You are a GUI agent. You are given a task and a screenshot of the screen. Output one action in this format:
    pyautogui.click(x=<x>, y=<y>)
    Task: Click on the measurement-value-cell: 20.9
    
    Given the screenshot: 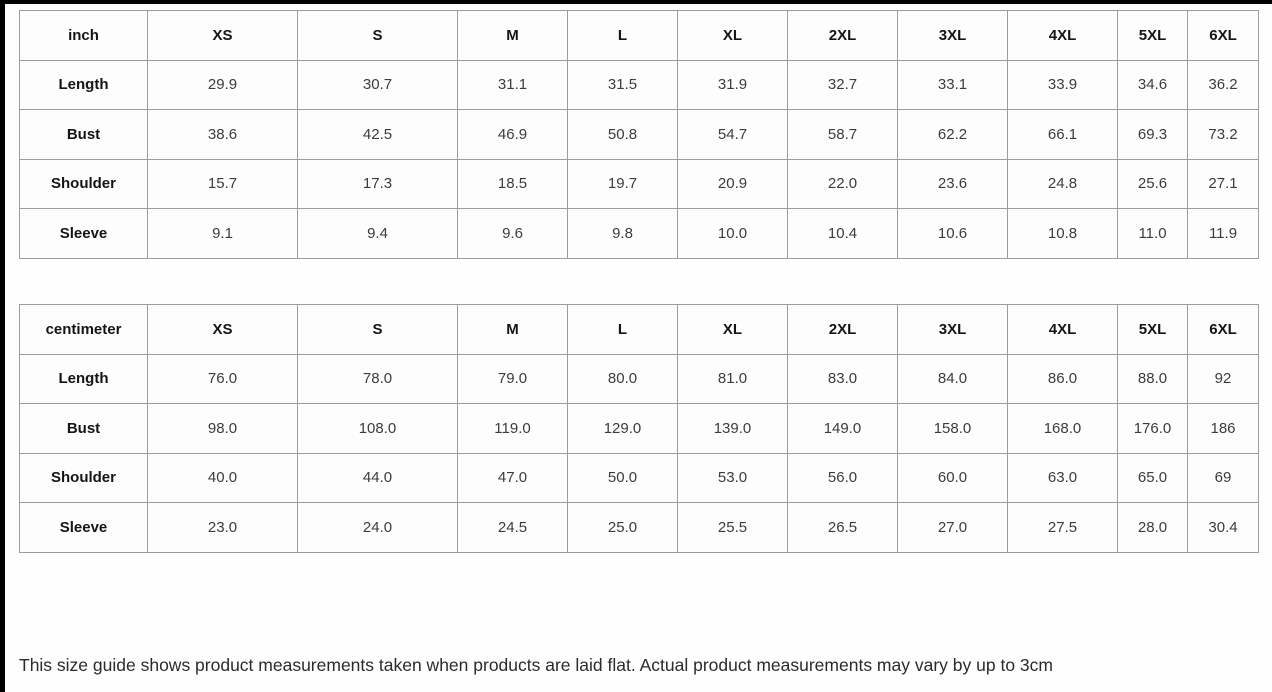 What is the action you would take?
    pyautogui.click(x=732, y=183)
    